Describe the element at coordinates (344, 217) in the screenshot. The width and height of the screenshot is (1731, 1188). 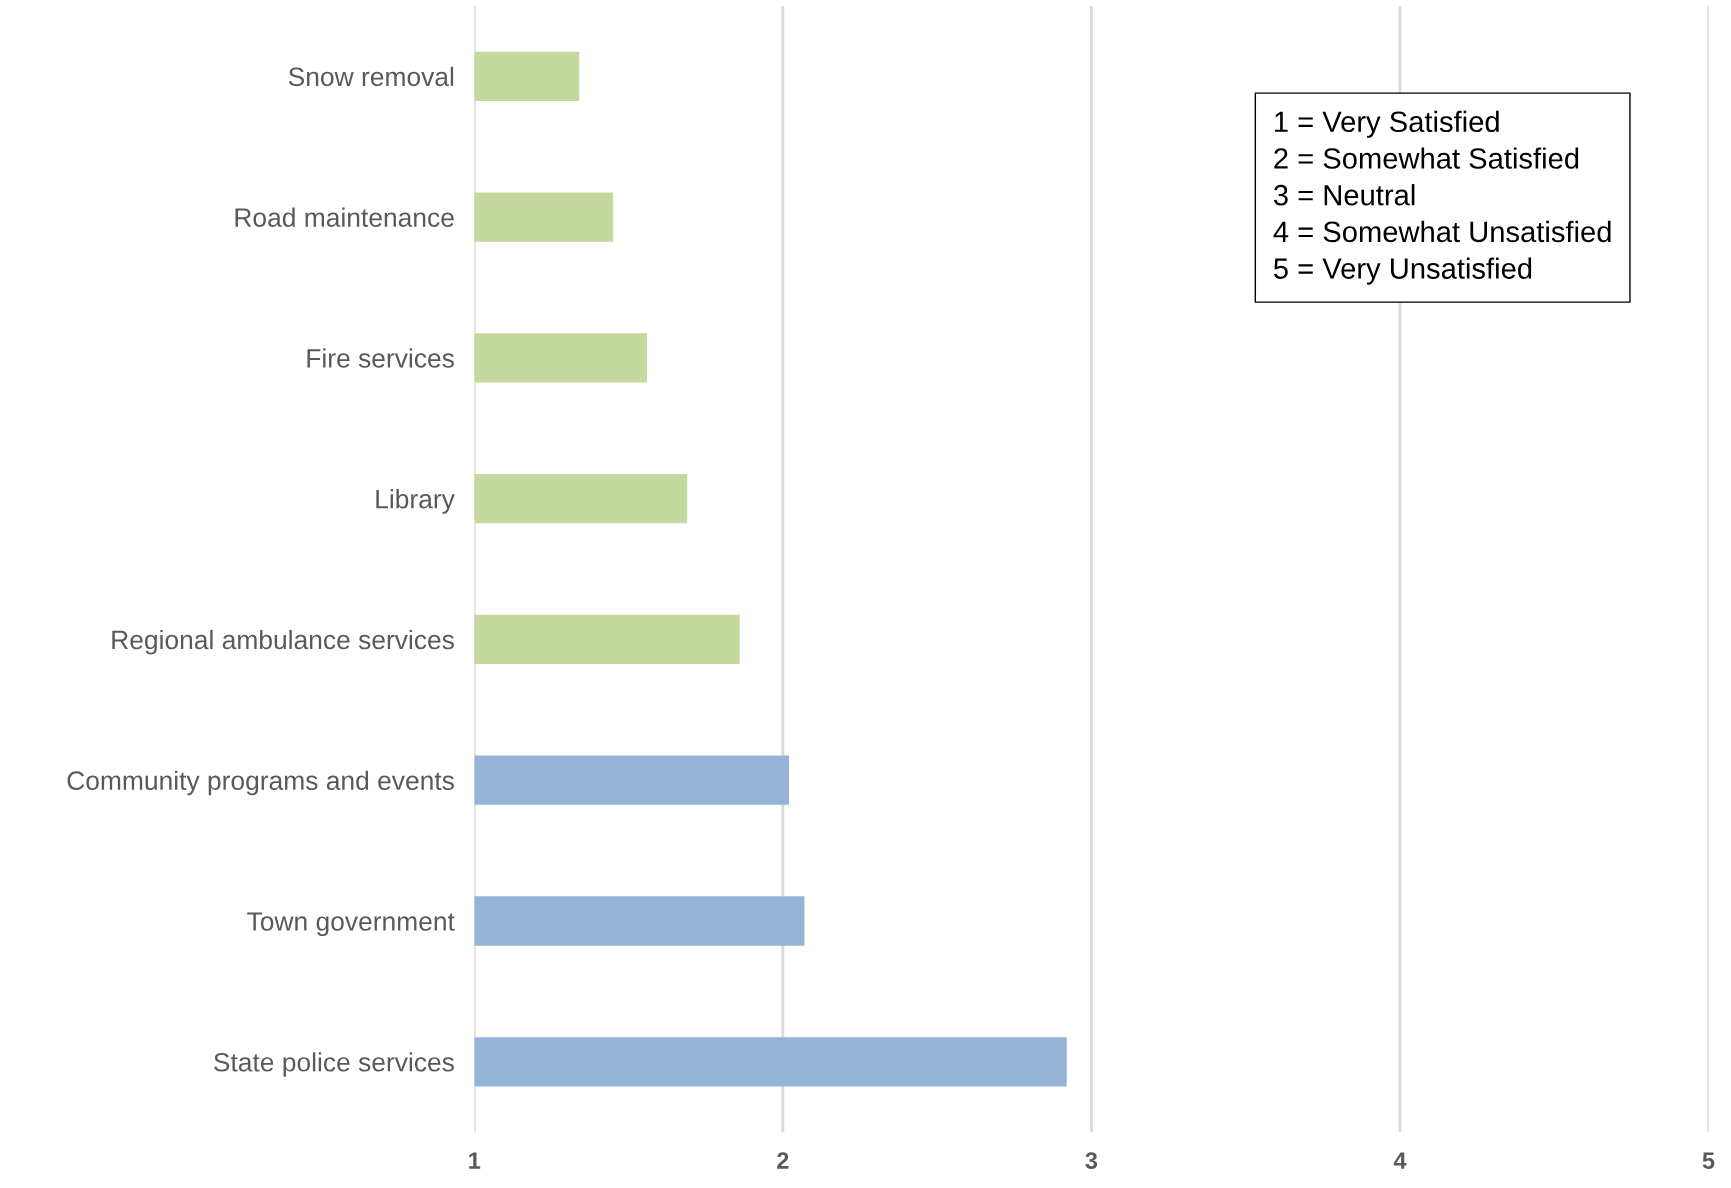
I see `y-tick-label: Road maintenance` at that location.